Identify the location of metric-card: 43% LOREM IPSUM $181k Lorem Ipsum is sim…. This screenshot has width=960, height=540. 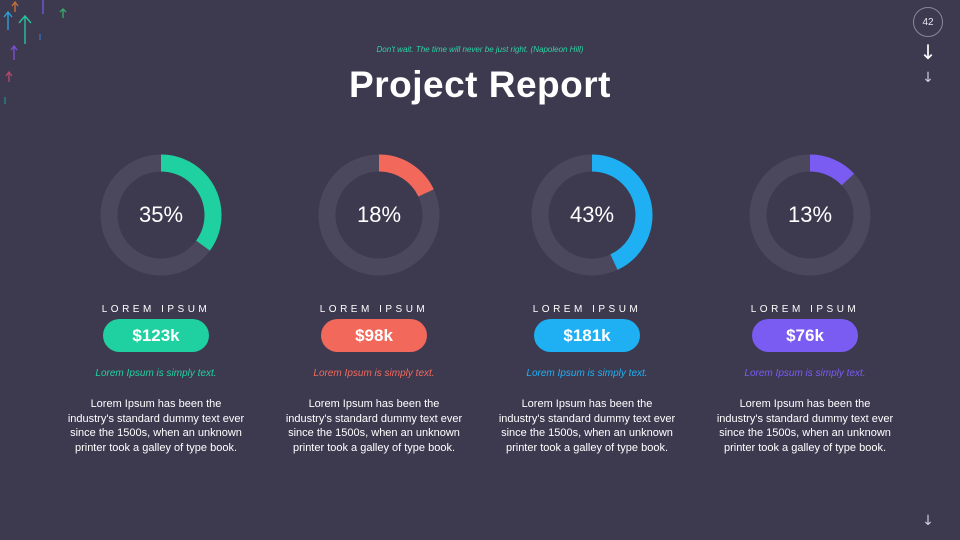
(587, 315).